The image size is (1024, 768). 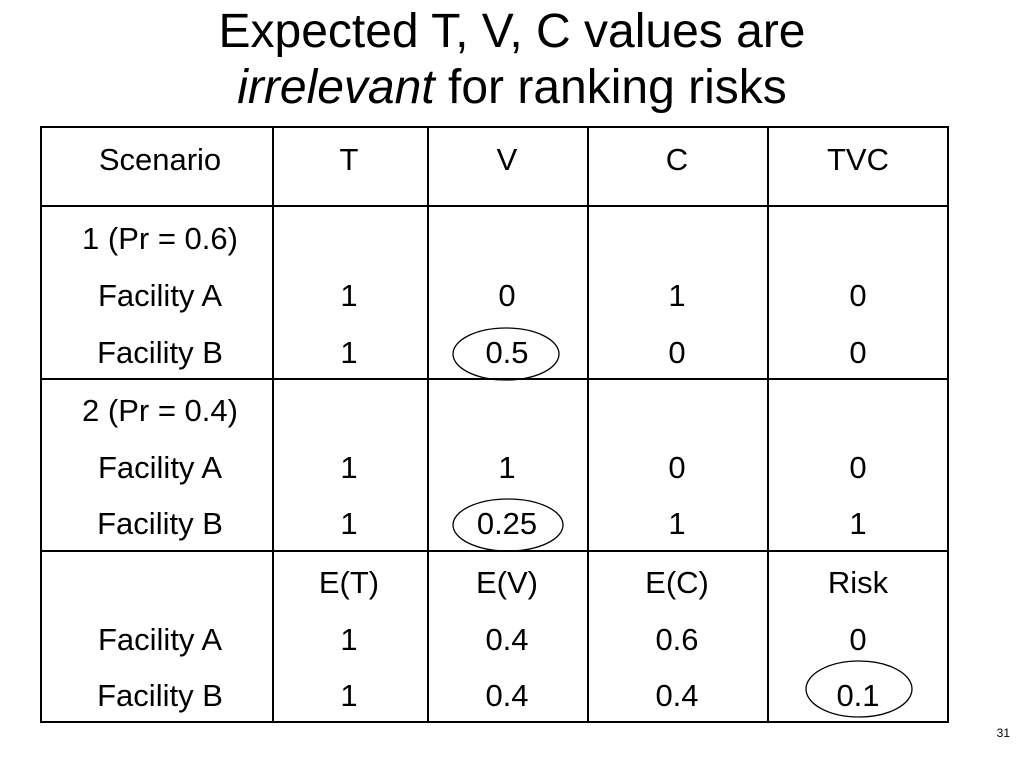 I want to click on s1-facility-a: Facility A, so click(x=160, y=295).